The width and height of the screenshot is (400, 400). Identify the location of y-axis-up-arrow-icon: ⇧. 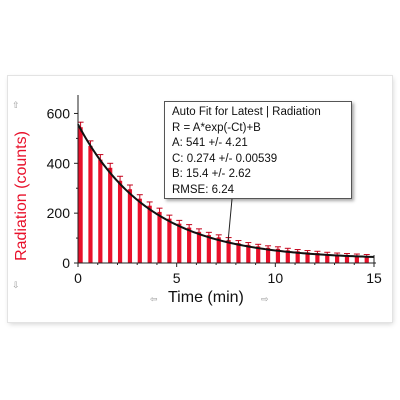
(16, 105).